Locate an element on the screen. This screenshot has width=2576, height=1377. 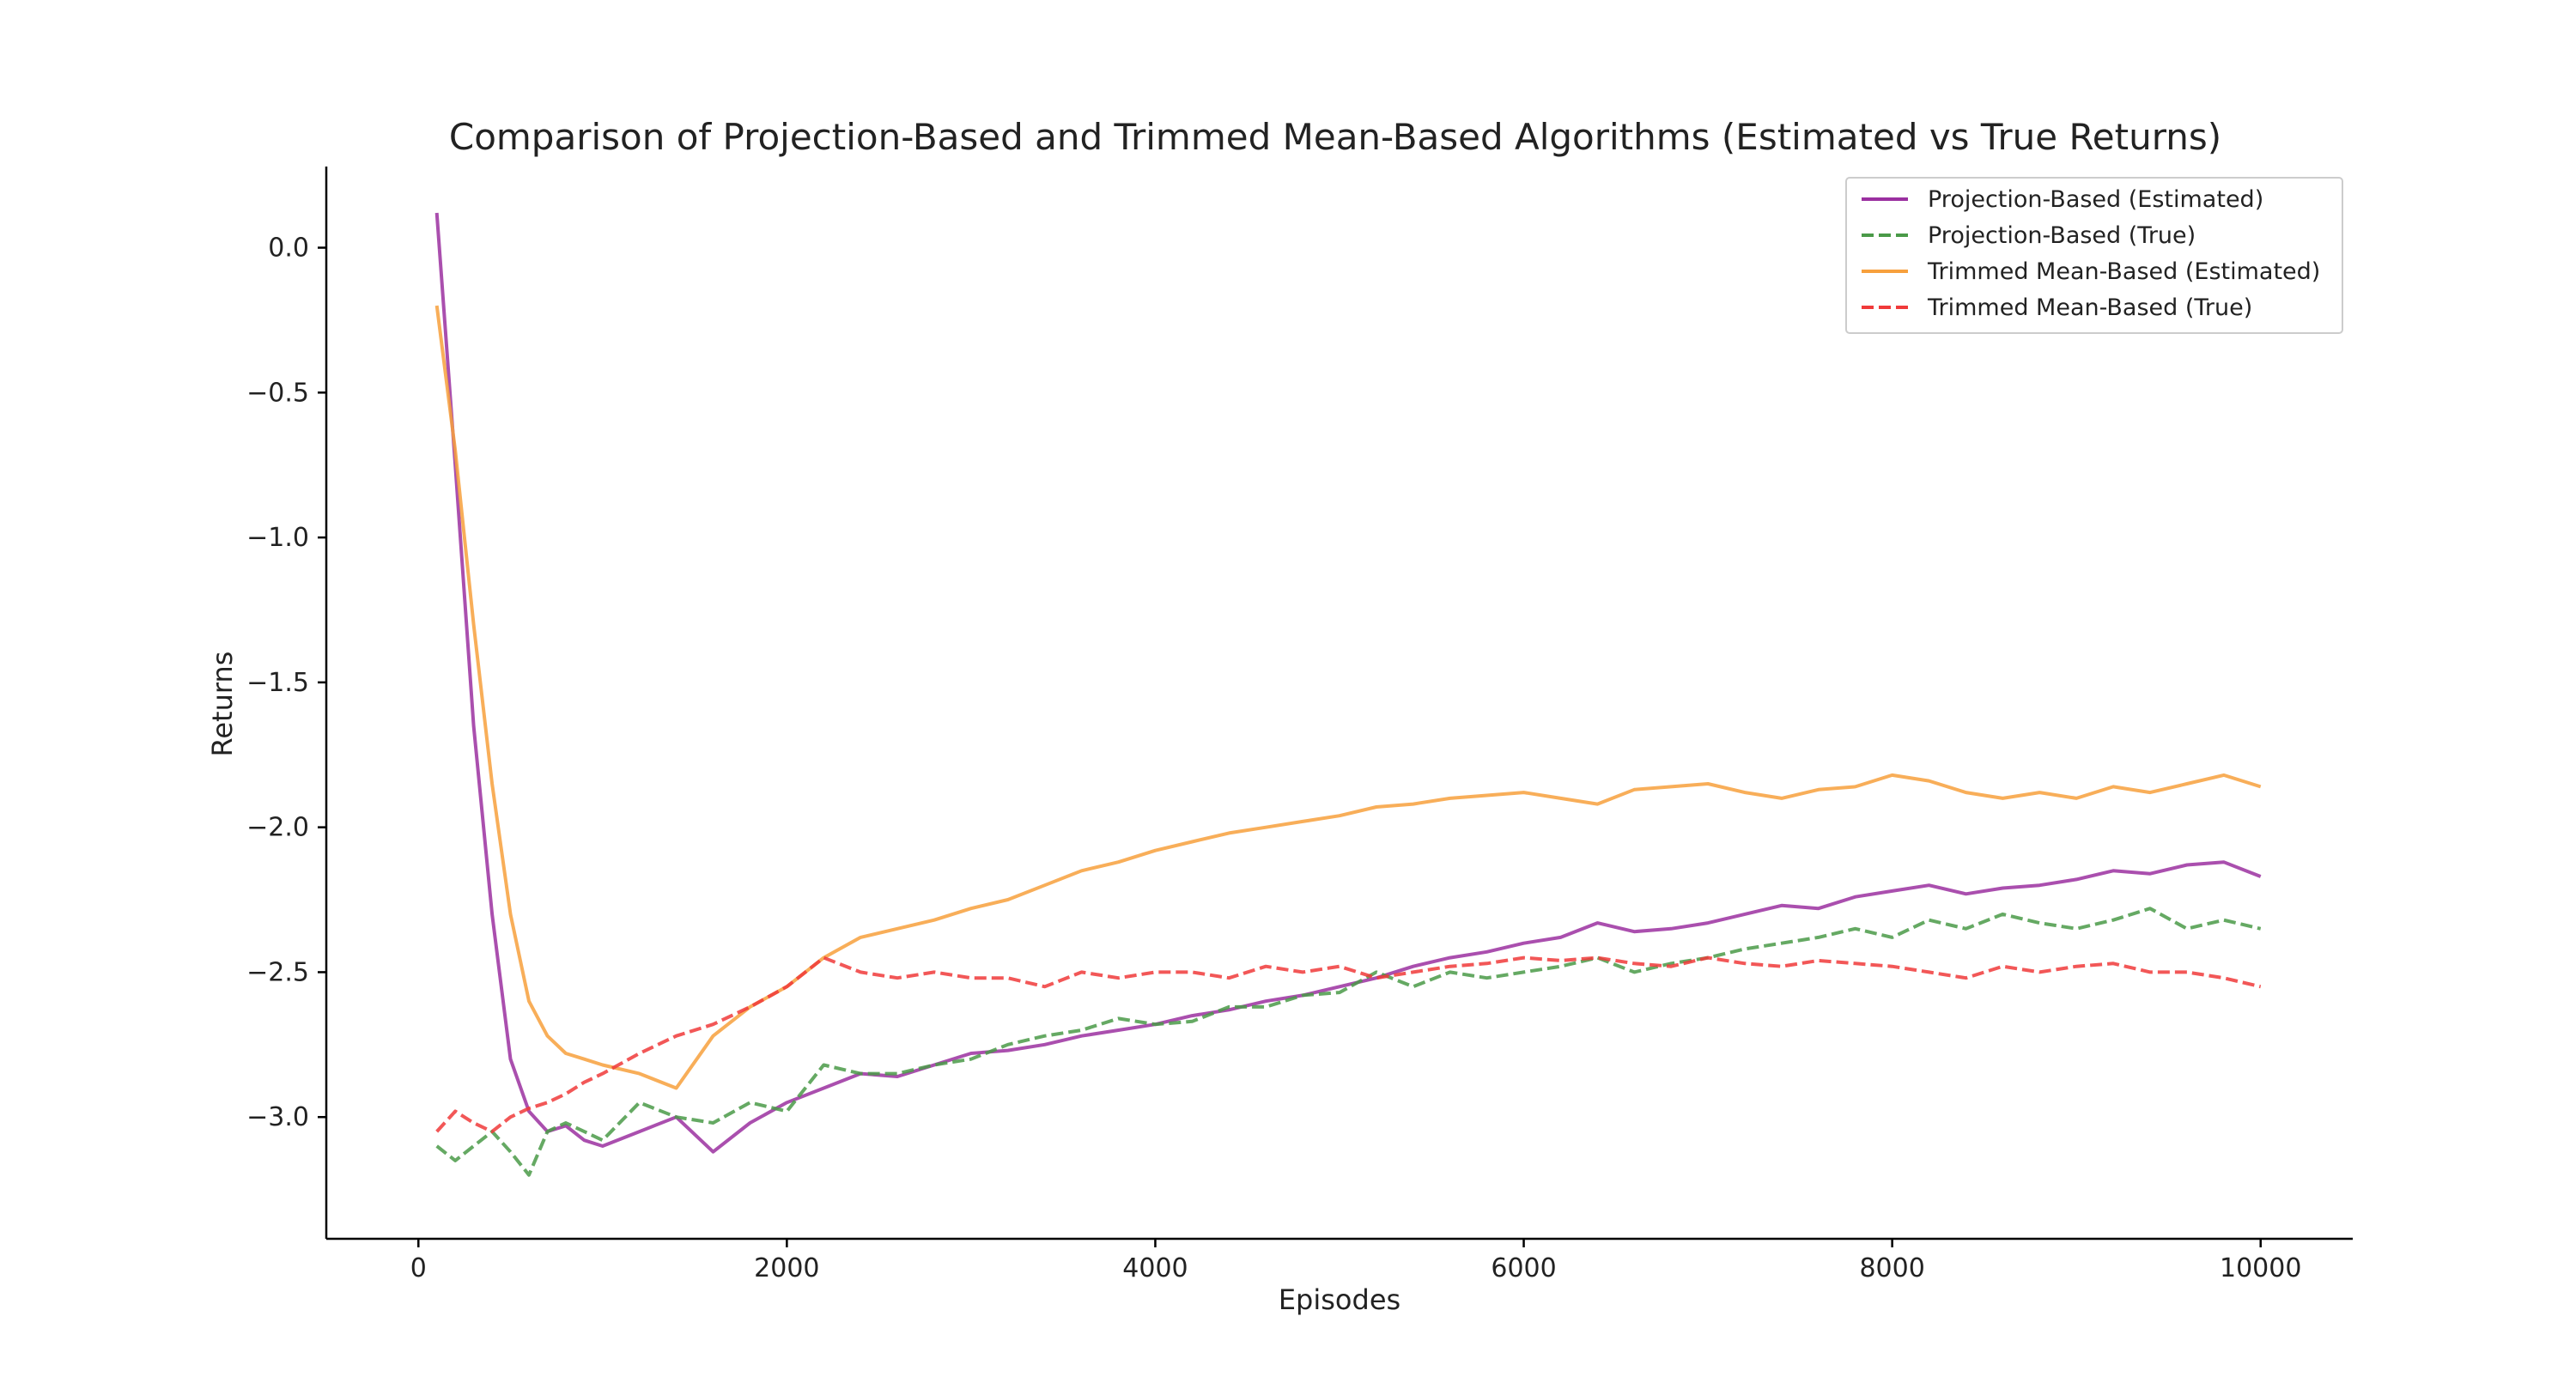
x-axis-label: Episodes is located at coordinates (1339, 1299).